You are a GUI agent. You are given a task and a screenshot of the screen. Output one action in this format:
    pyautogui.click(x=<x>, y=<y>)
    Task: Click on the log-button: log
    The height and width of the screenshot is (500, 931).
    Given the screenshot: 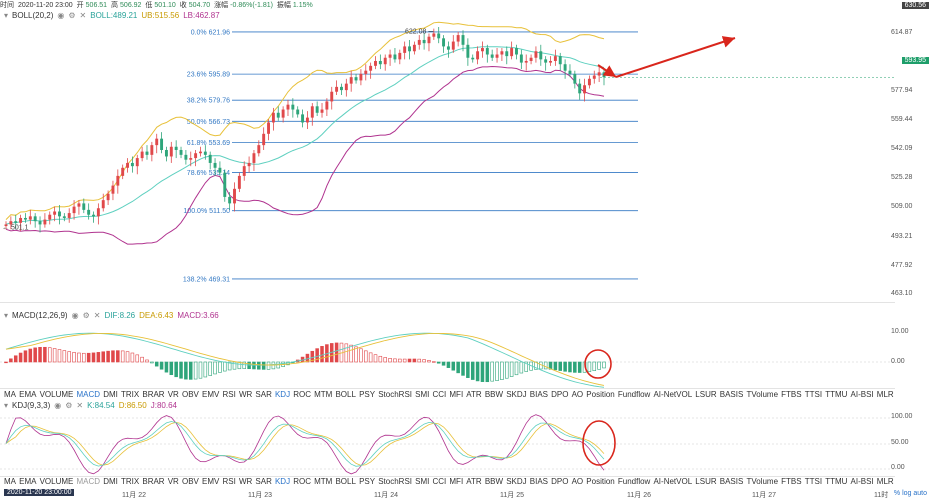 What is the action you would take?
    pyautogui.click(x=907, y=493)
    